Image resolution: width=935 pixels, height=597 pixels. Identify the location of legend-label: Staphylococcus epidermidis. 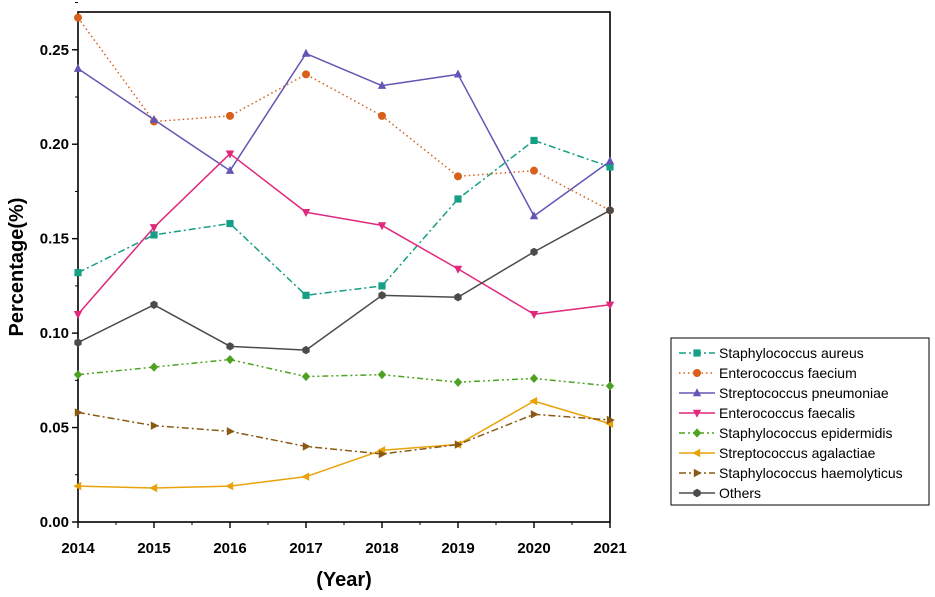
(806, 433).